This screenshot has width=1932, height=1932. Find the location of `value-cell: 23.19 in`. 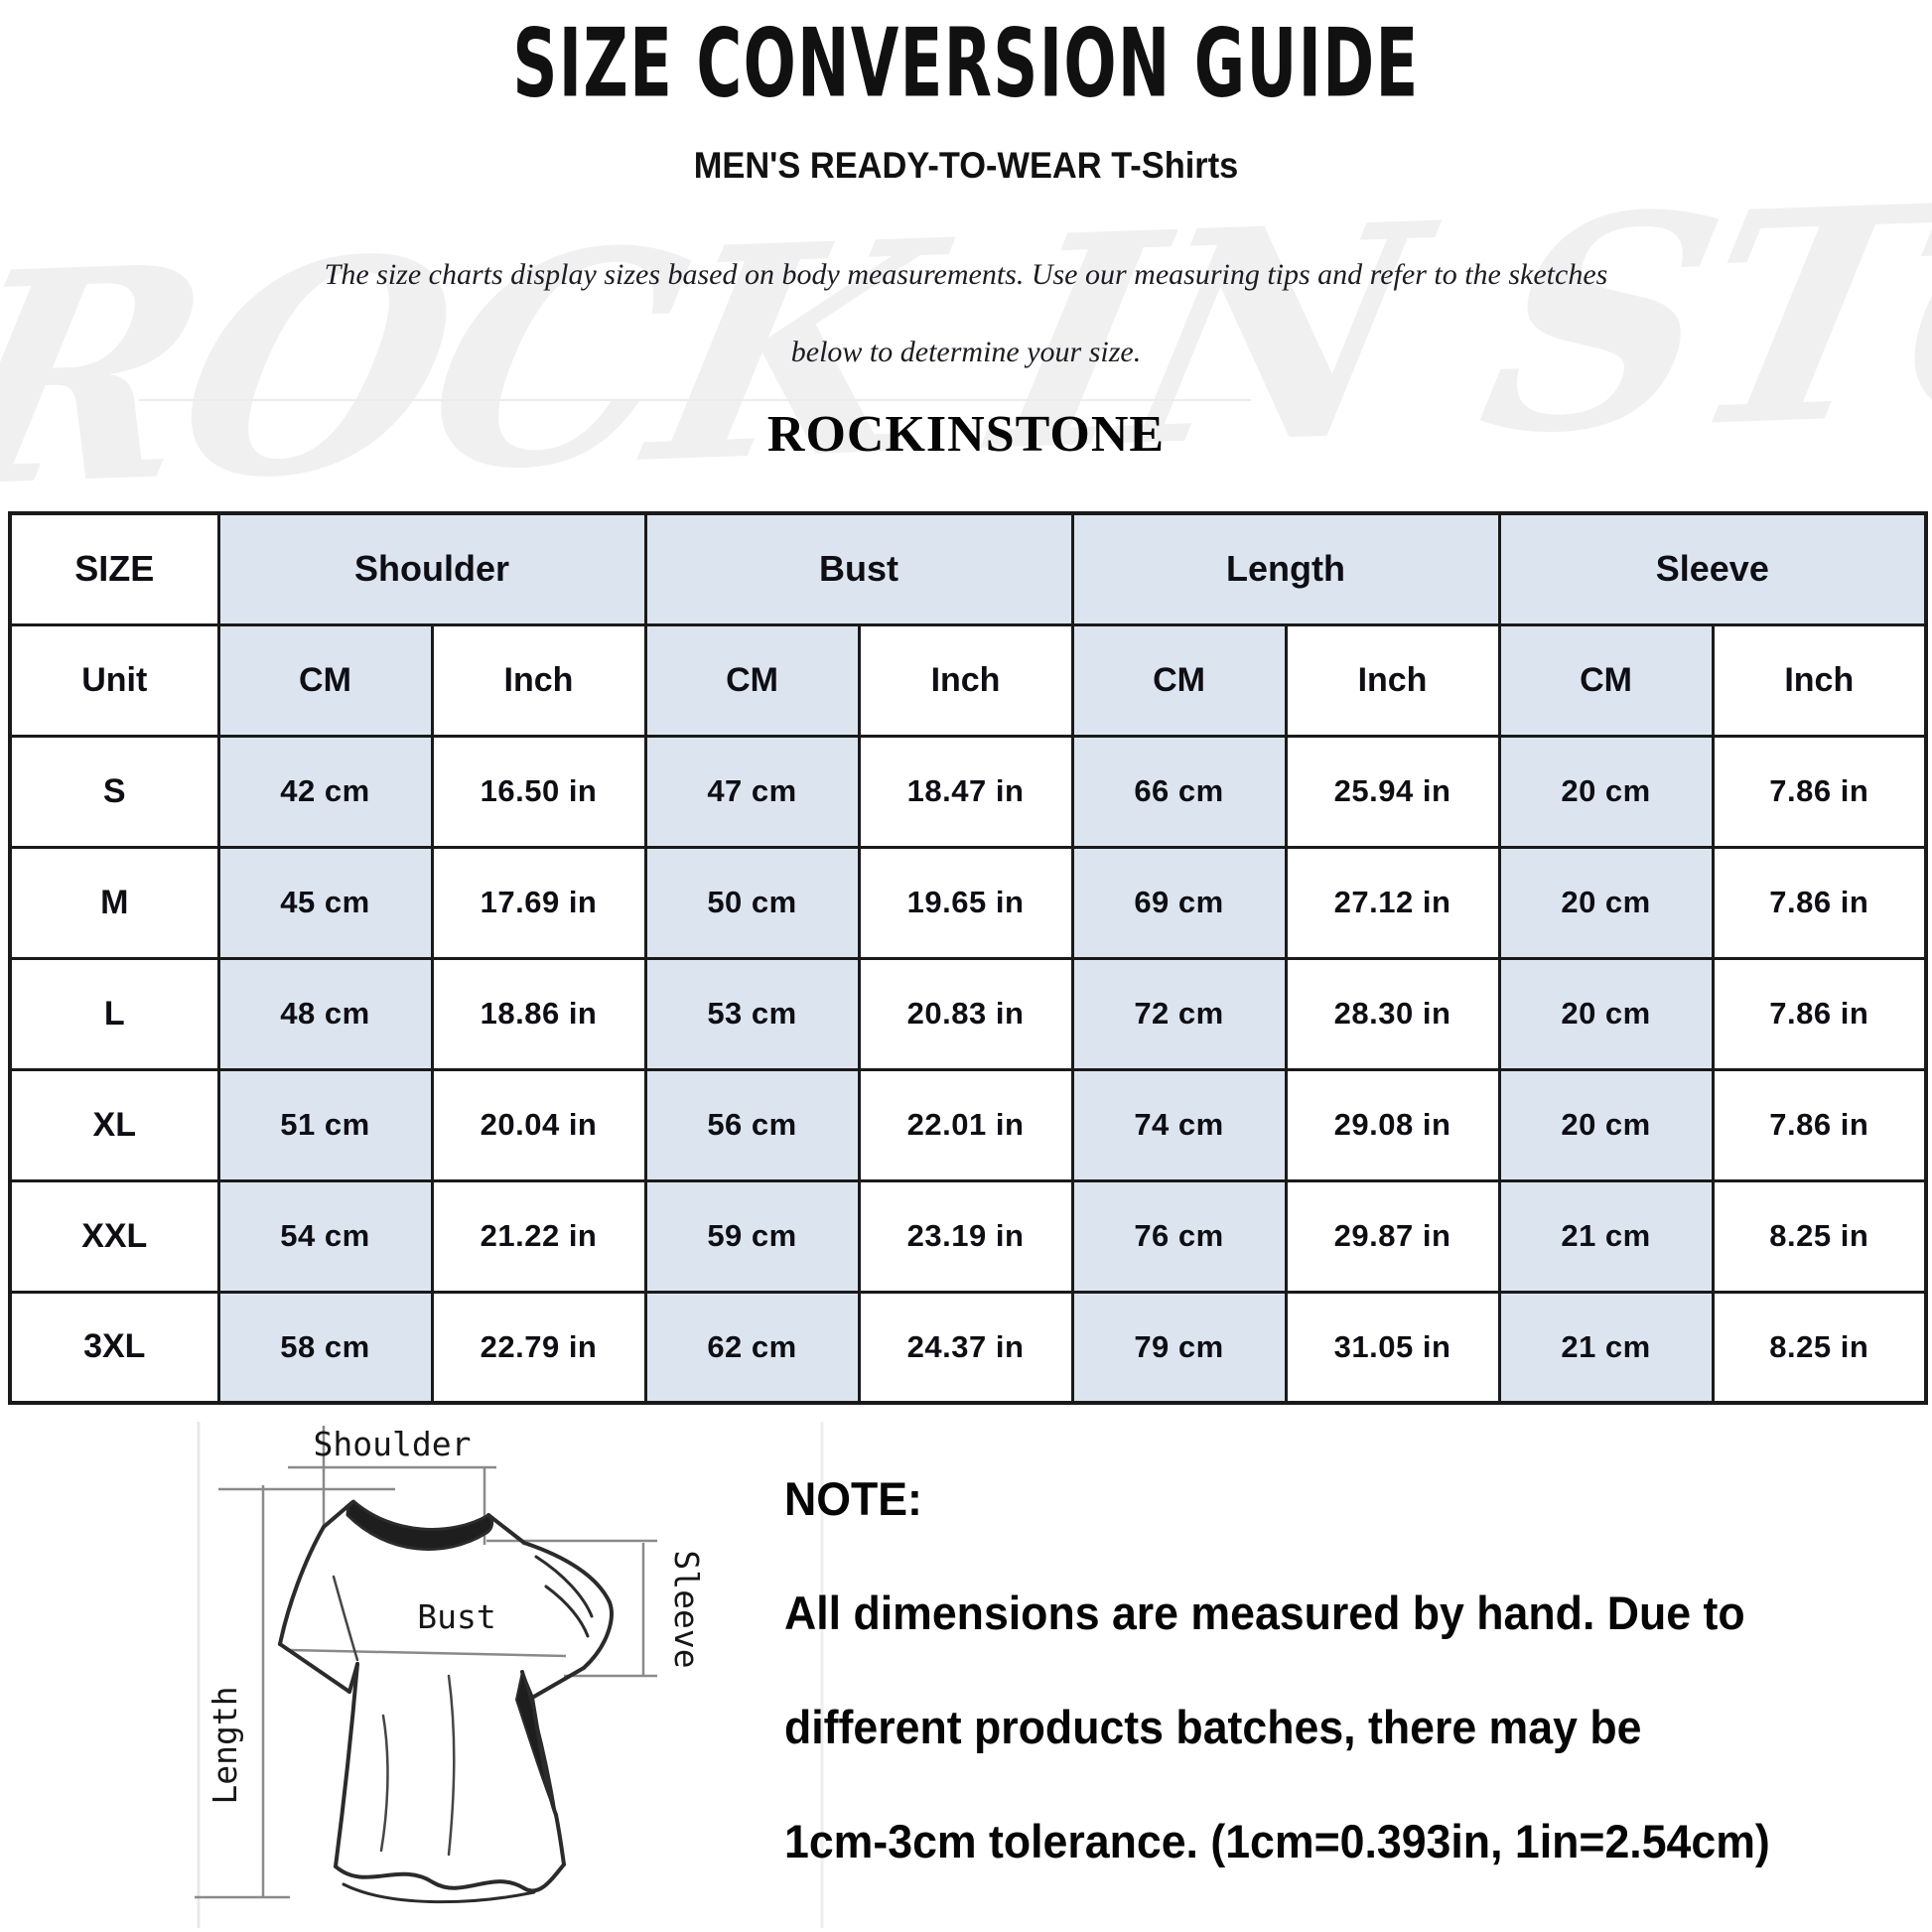

value-cell: 23.19 in is located at coordinates (966, 1236).